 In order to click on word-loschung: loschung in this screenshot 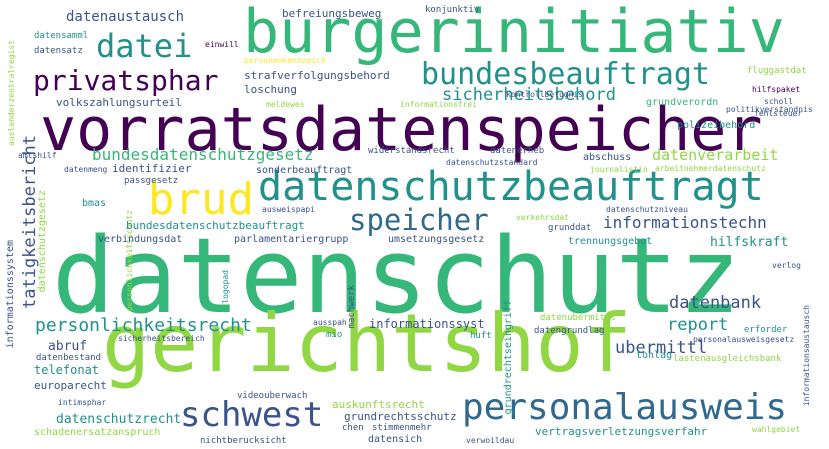, I will do `click(270, 89)`.